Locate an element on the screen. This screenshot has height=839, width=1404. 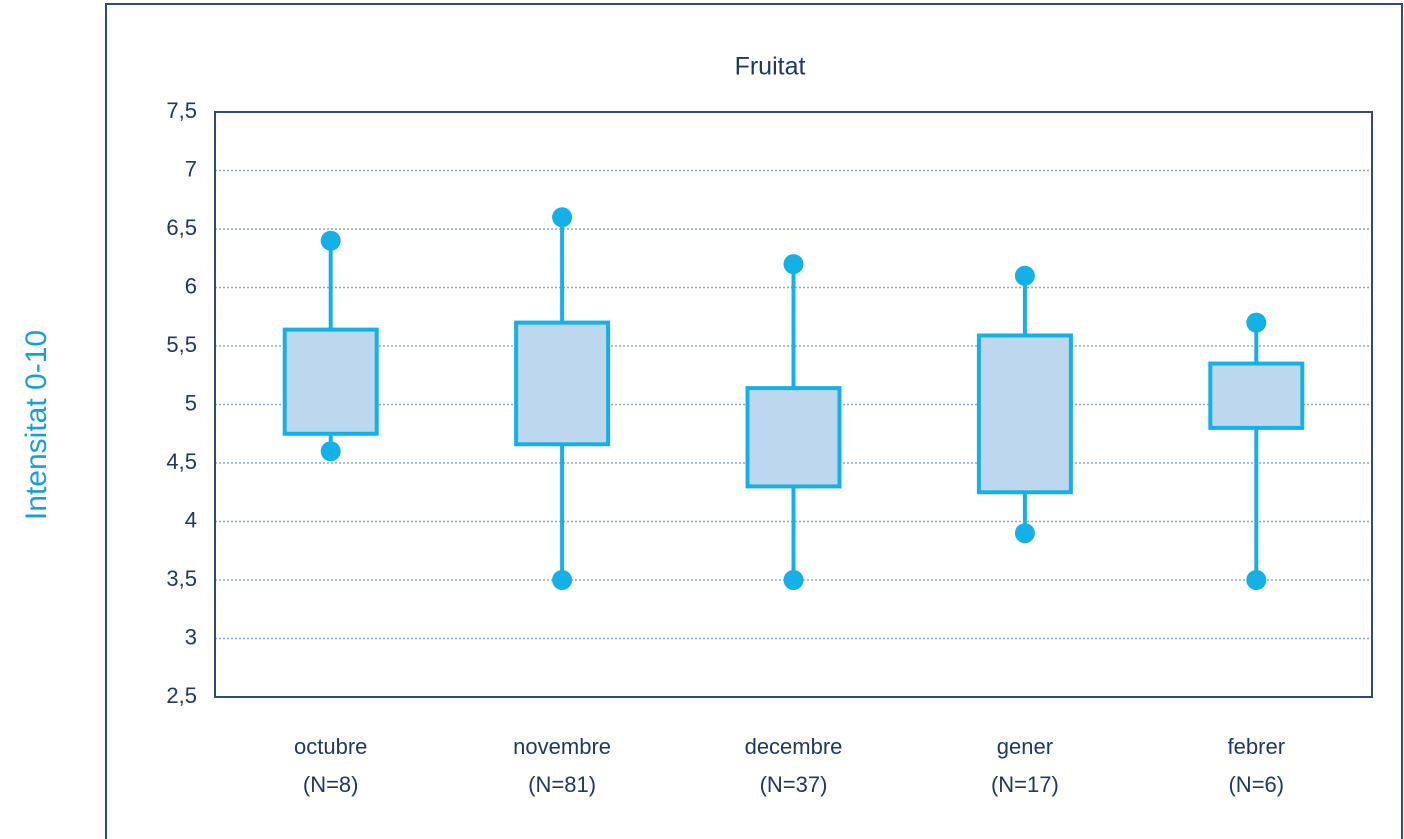
y-tick-label: 6,5 is located at coordinates (181, 227).